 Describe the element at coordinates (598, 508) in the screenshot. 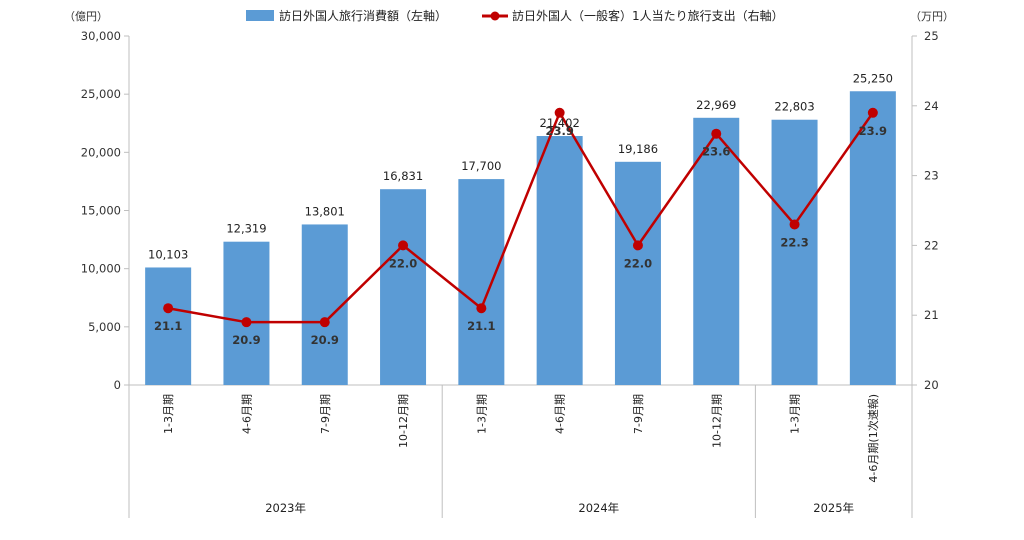

I see `year-label: 2024年` at that location.